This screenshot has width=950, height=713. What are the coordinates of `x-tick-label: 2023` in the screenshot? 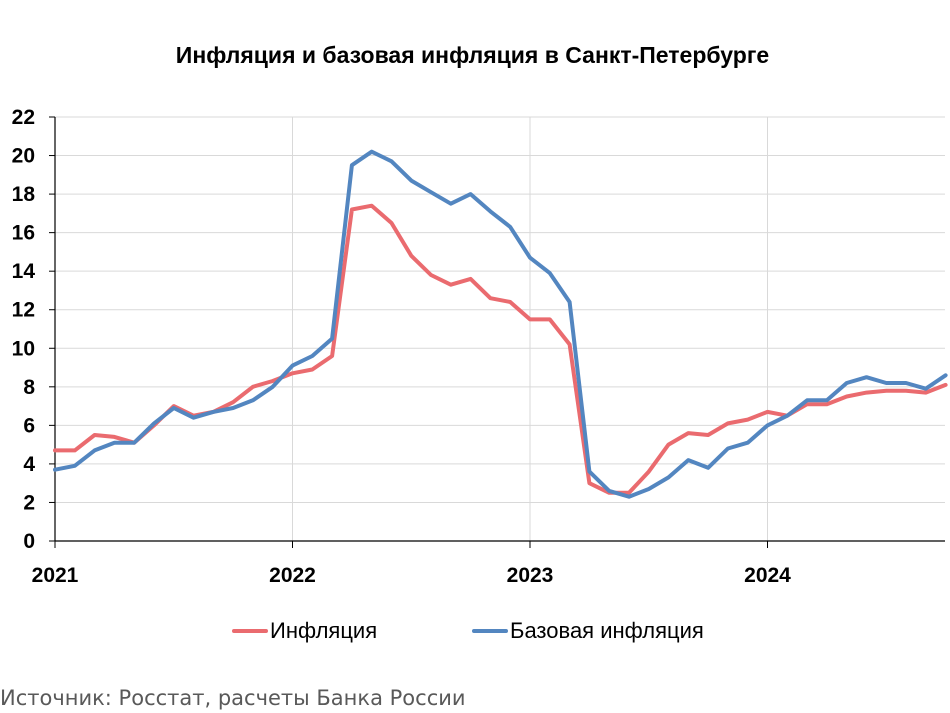 It's located at (530, 575).